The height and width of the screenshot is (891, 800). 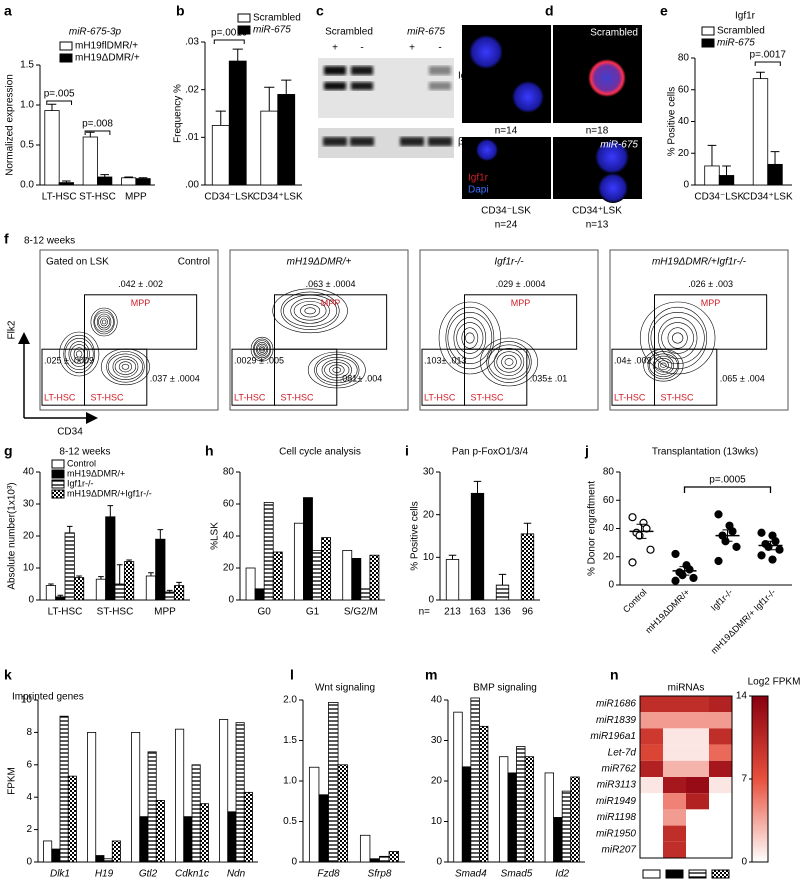 What do you see at coordinates (320, 11) in the screenshot?
I see `panel-label: c` at bounding box center [320, 11].